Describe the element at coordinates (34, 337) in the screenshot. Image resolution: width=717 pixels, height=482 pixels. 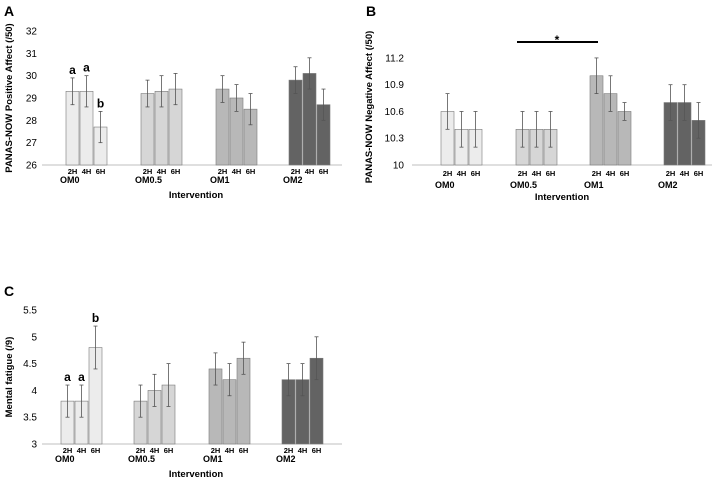
I see `y-tick-label: 5` at that location.